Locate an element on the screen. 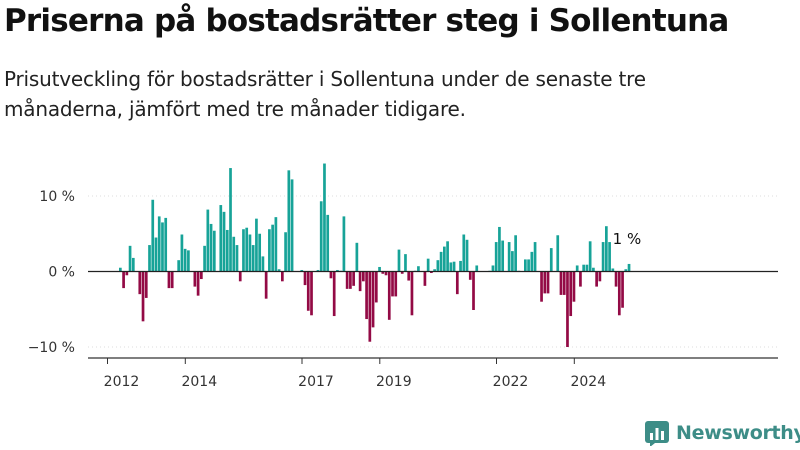  brand-name: Newsworthy is located at coordinates (738, 433).